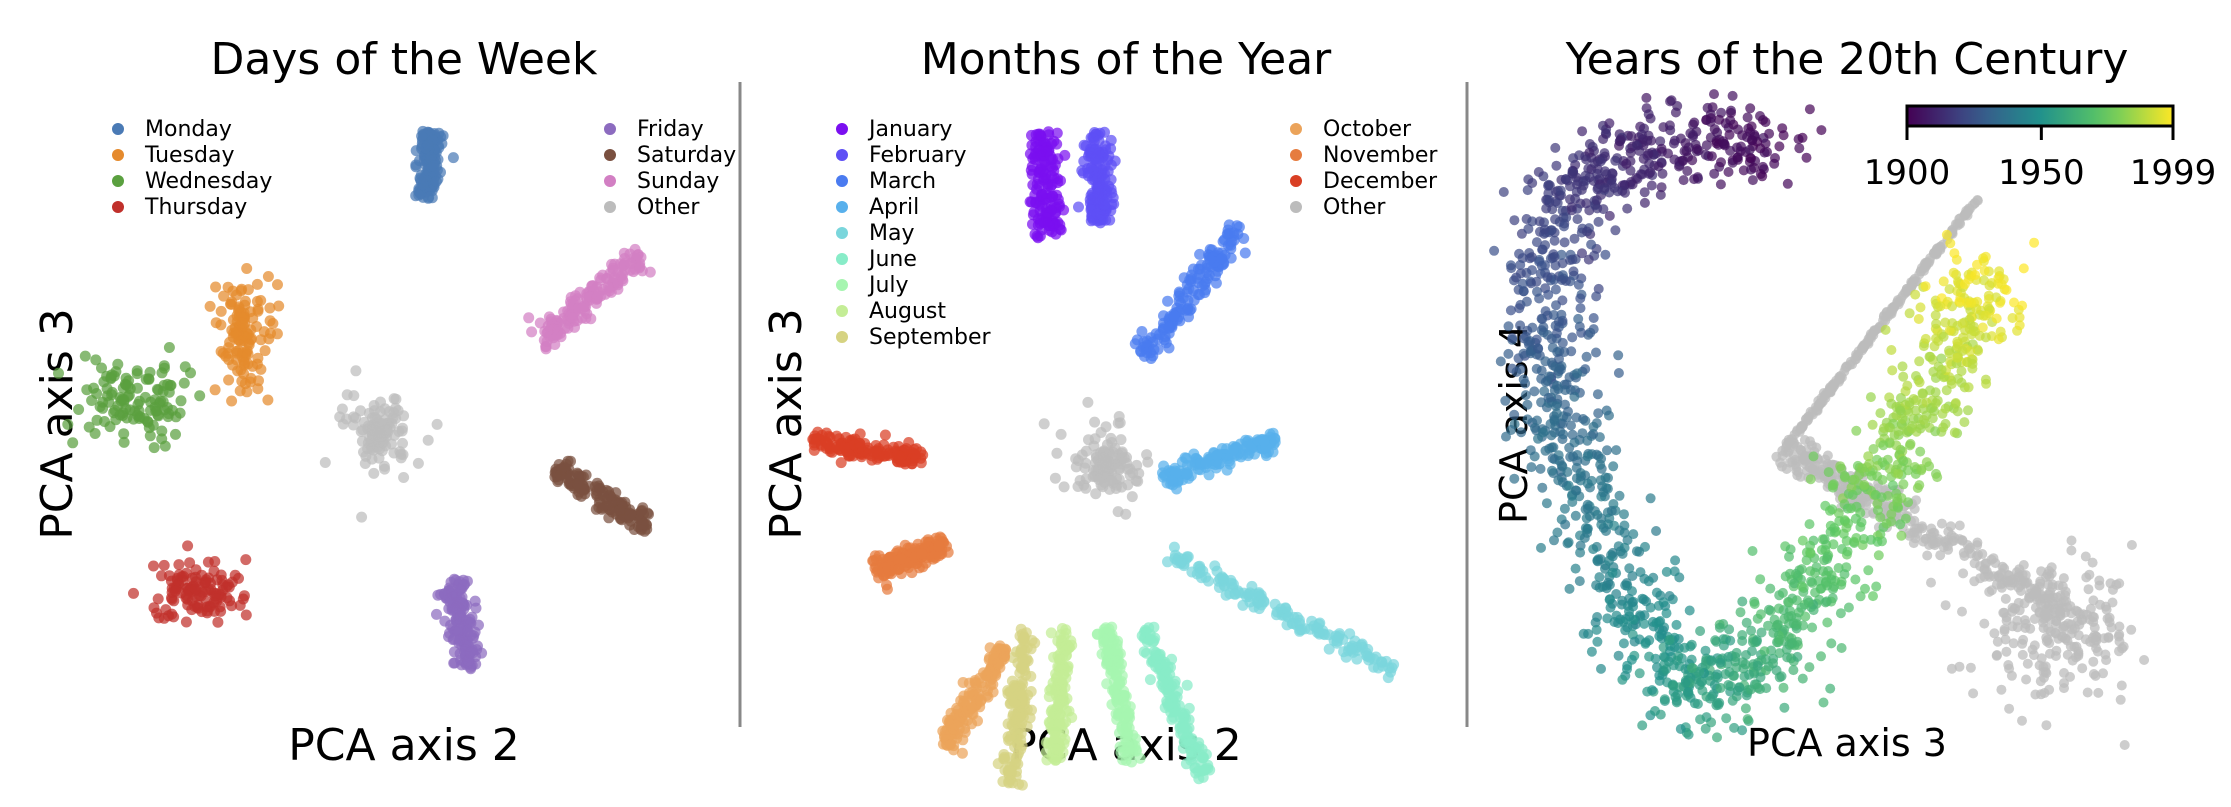  Describe the element at coordinates (173, 155) in the screenshot. I see `legend-item: Tuesday` at that location.